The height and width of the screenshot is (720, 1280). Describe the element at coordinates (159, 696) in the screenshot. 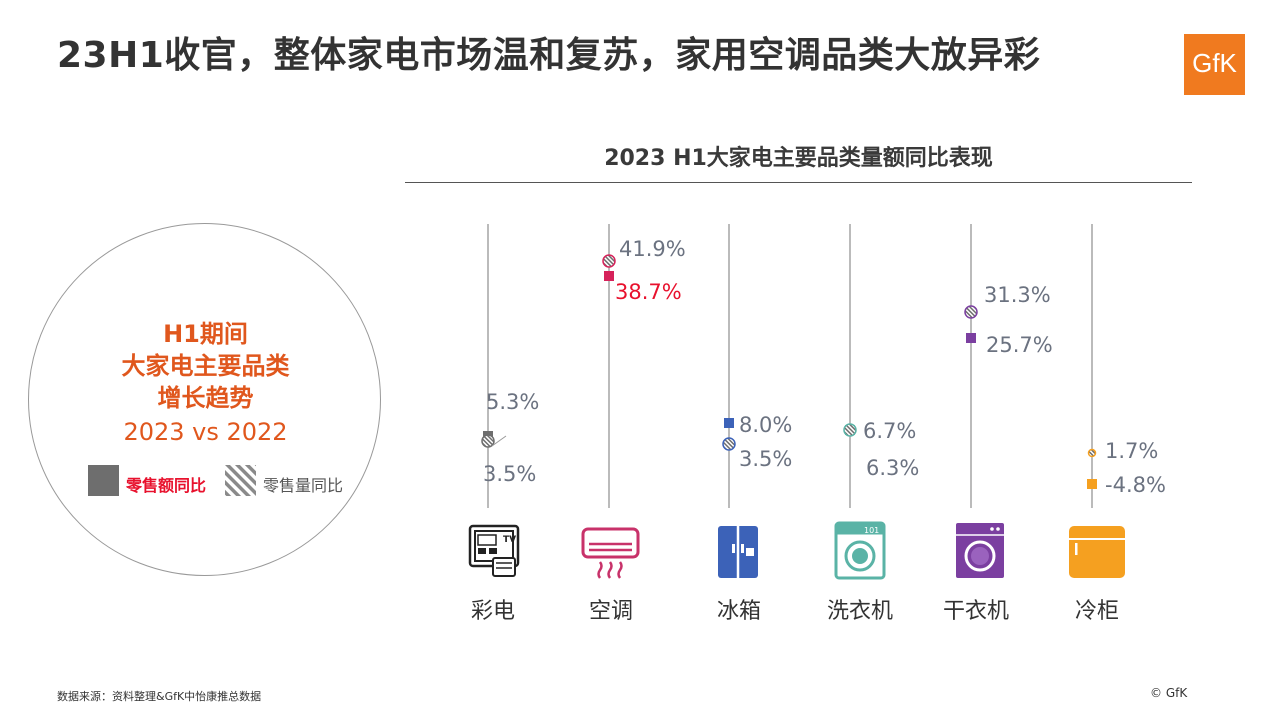

I see `data-source-note: 数据来源：资料整理&GfK中怡康推总数据` at that location.